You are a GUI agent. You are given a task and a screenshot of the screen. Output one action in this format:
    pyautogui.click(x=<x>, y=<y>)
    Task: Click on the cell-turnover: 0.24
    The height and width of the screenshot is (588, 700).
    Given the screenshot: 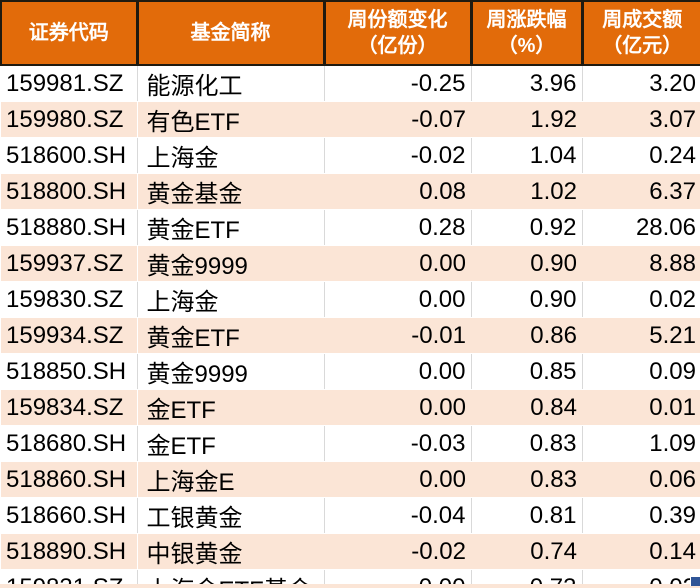 What is the action you would take?
    pyautogui.click(x=641, y=155)
    